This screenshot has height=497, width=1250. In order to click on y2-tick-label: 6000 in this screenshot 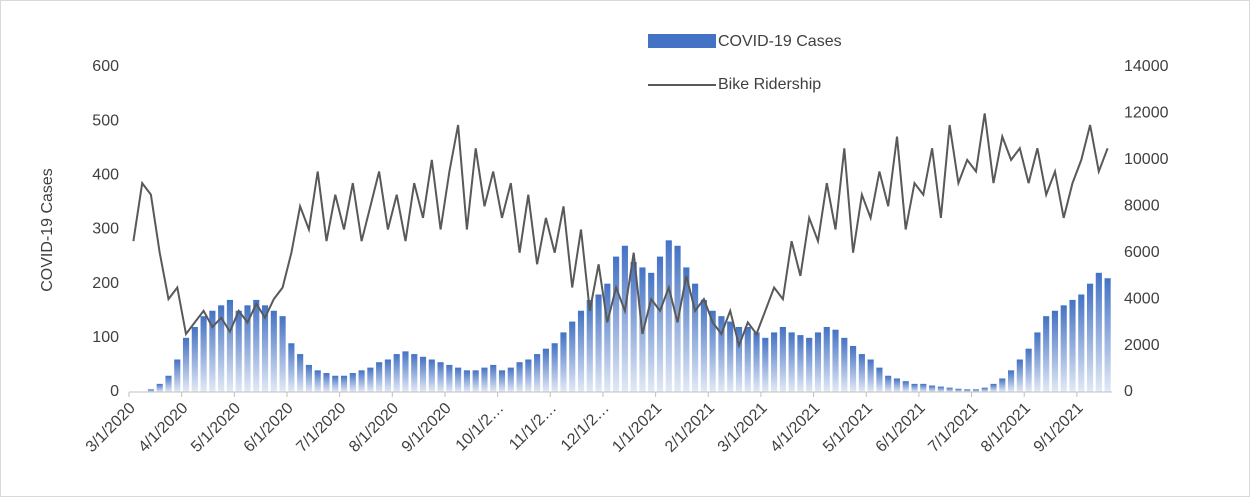, I will do `click(1142, 252)`.